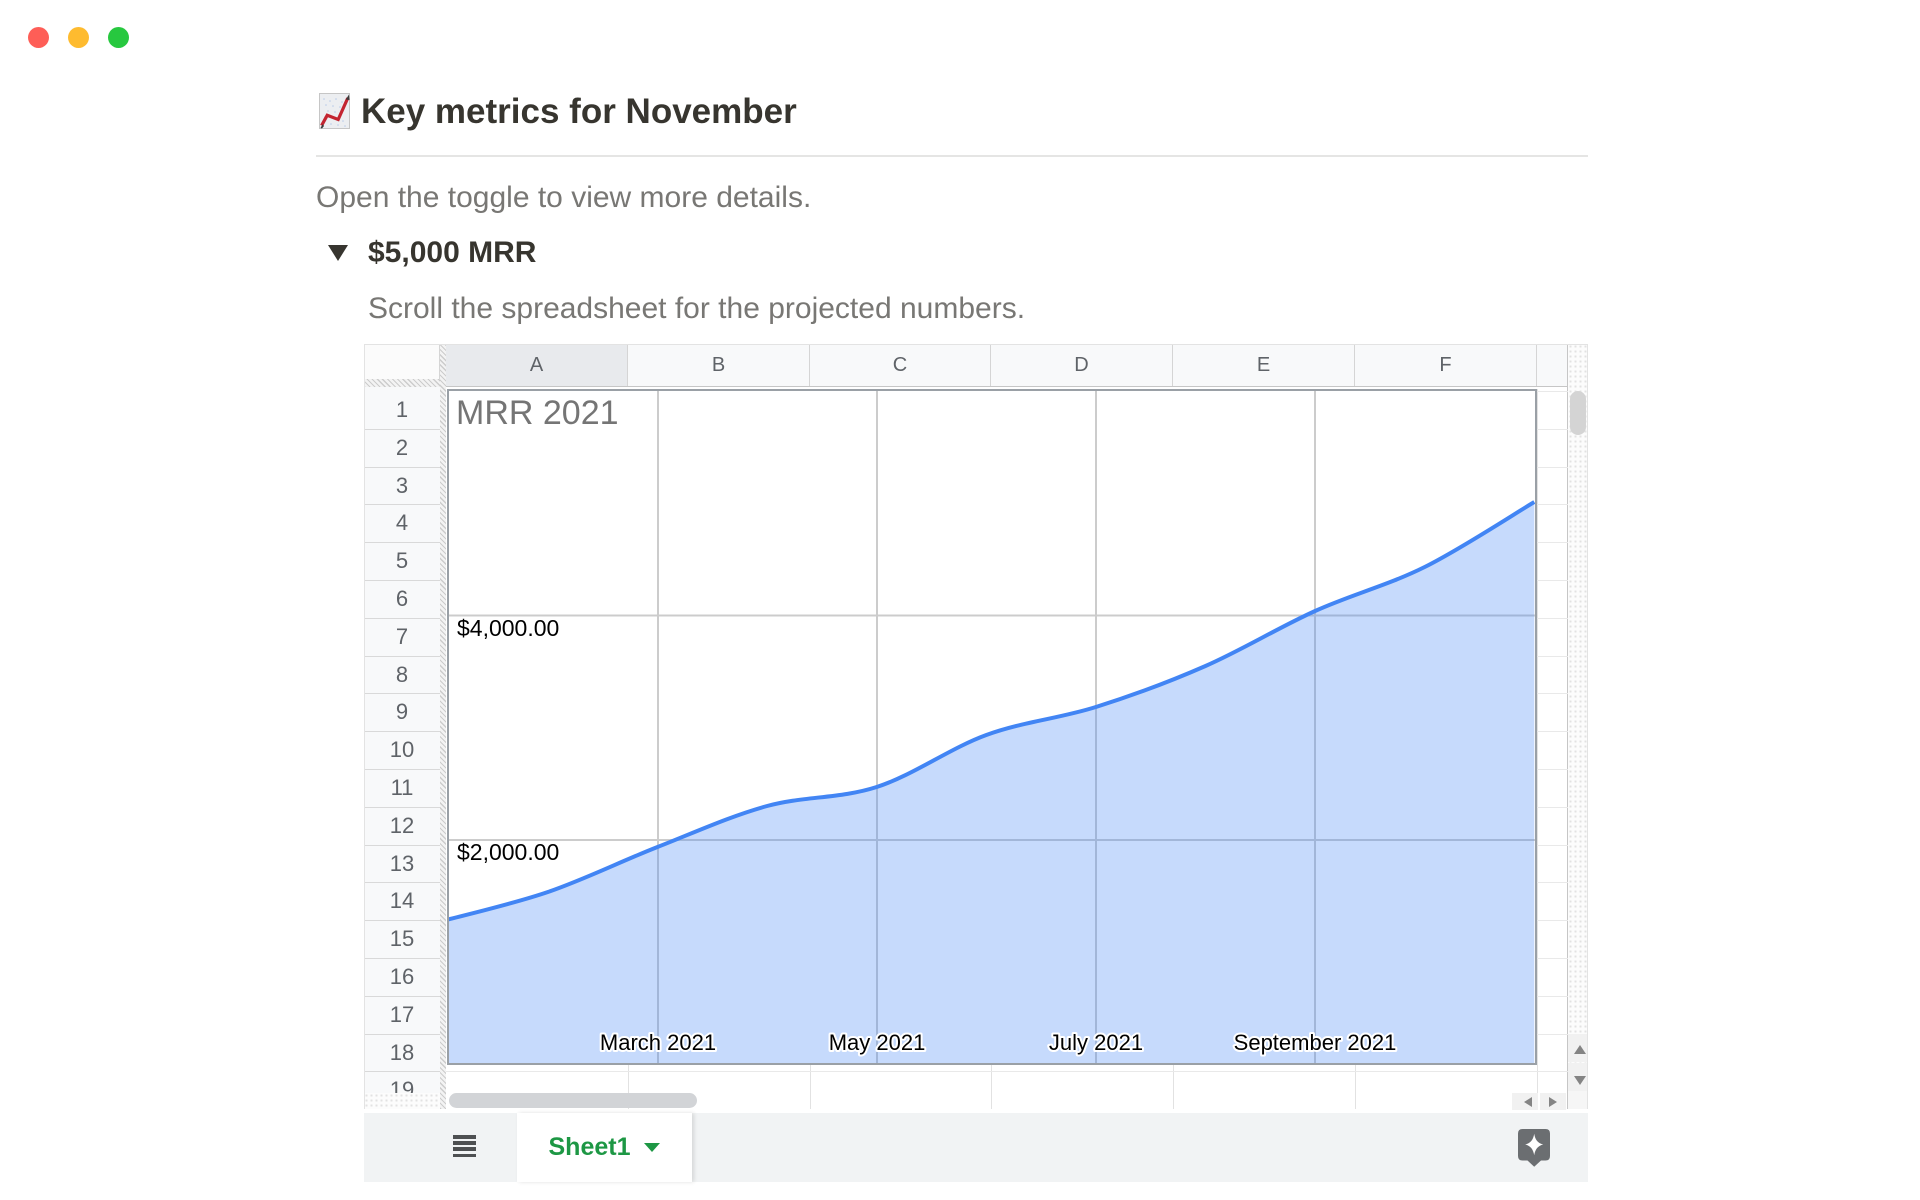 The height and width of the screenshot is (1200, 1920). What do you see at coordinates (508, 628) in the screenshot?
I see `svg-text: $4,000.00` at bounding box center [508, 628].